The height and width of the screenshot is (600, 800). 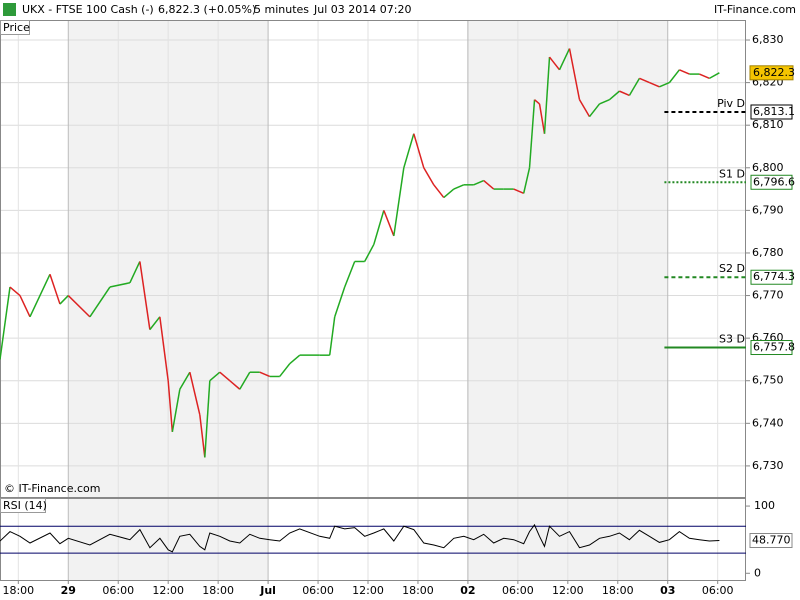 What do you see at coordinates (467, 590) in the screenshot?
I see `x-tick-label: 02` at bounding box center [467, 590].